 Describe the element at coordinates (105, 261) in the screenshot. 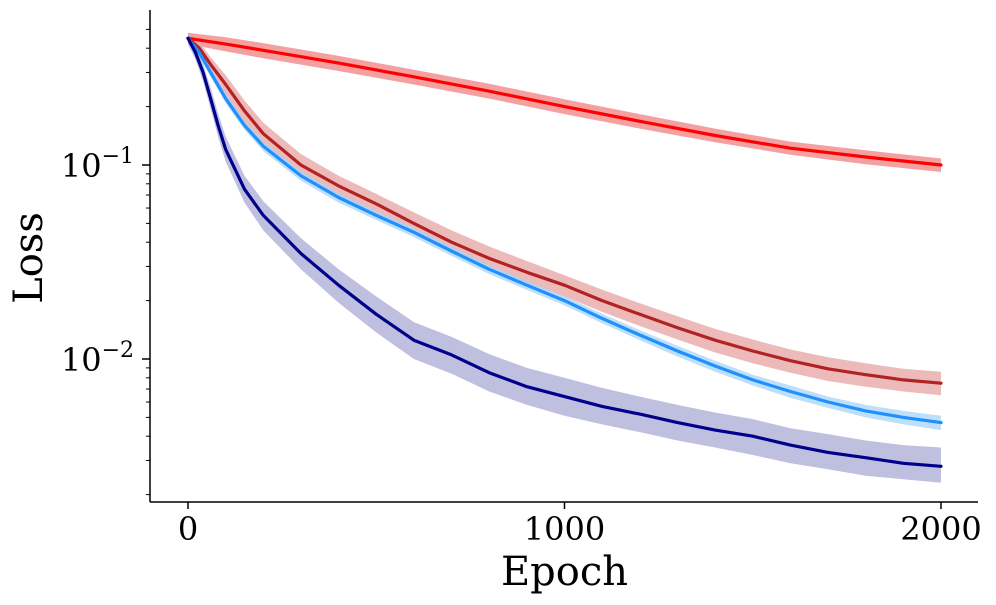

I see `y-ticks: 10⁻¹ 10⁻²` at that location.